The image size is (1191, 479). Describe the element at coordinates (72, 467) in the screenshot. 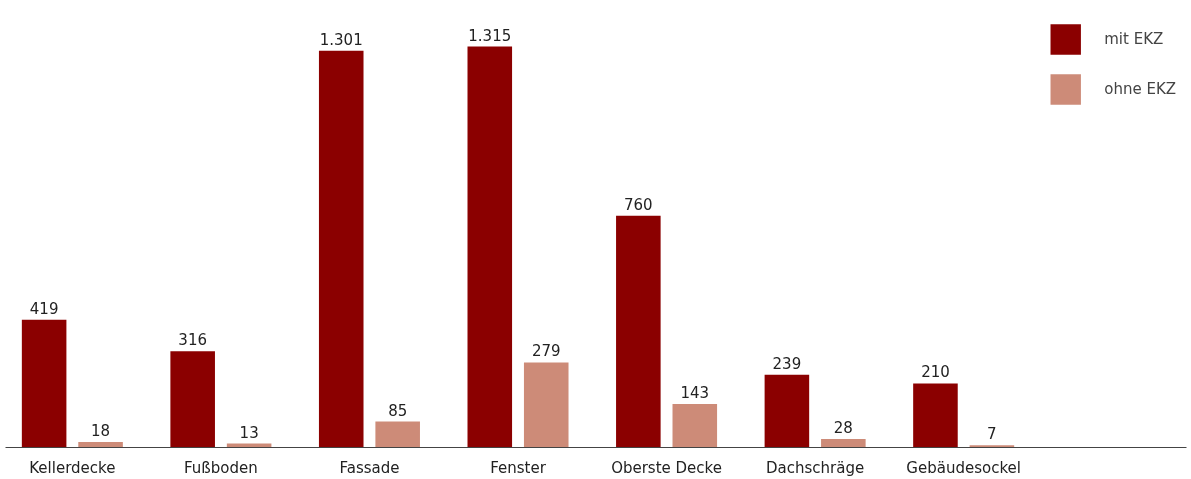

I see `x-tick-label: Kellerdecke` at that location.